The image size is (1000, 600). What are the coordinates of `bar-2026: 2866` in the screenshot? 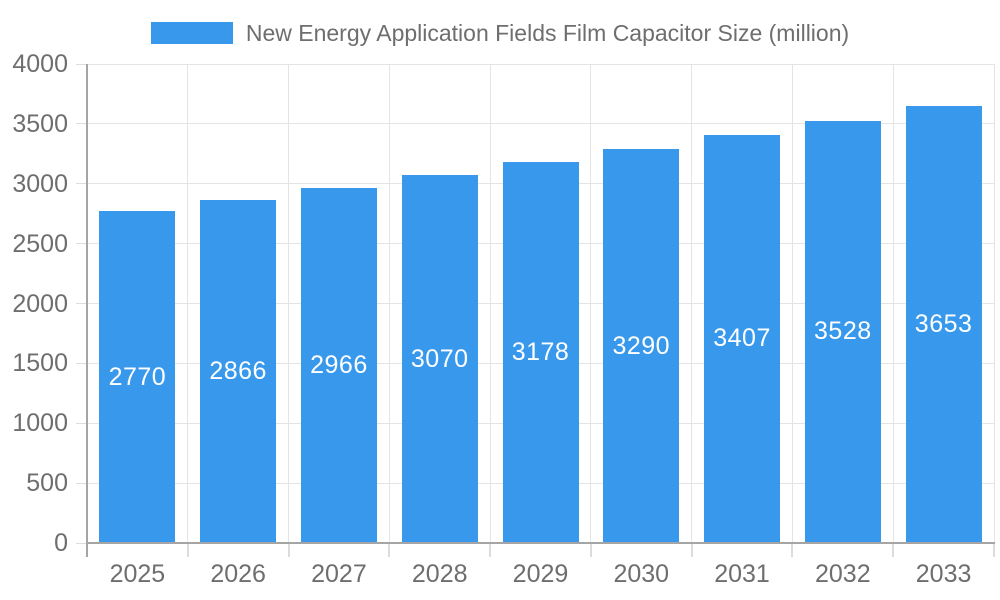 It's located at (238, 371).